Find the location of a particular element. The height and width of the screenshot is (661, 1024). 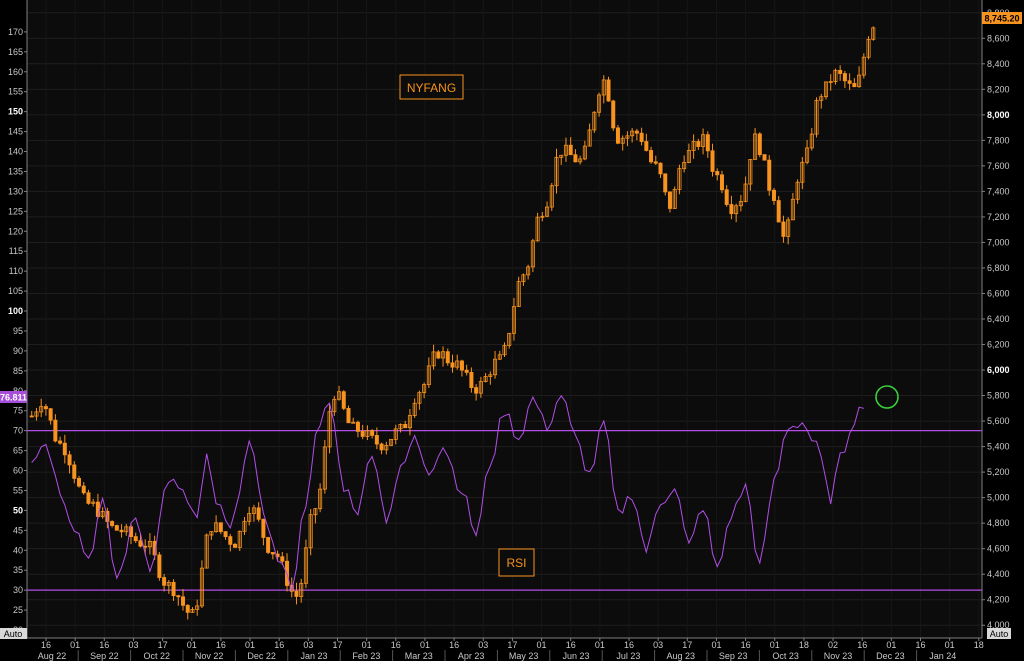

x-month-label: Jun 23 is located at coordinates (575, 656).